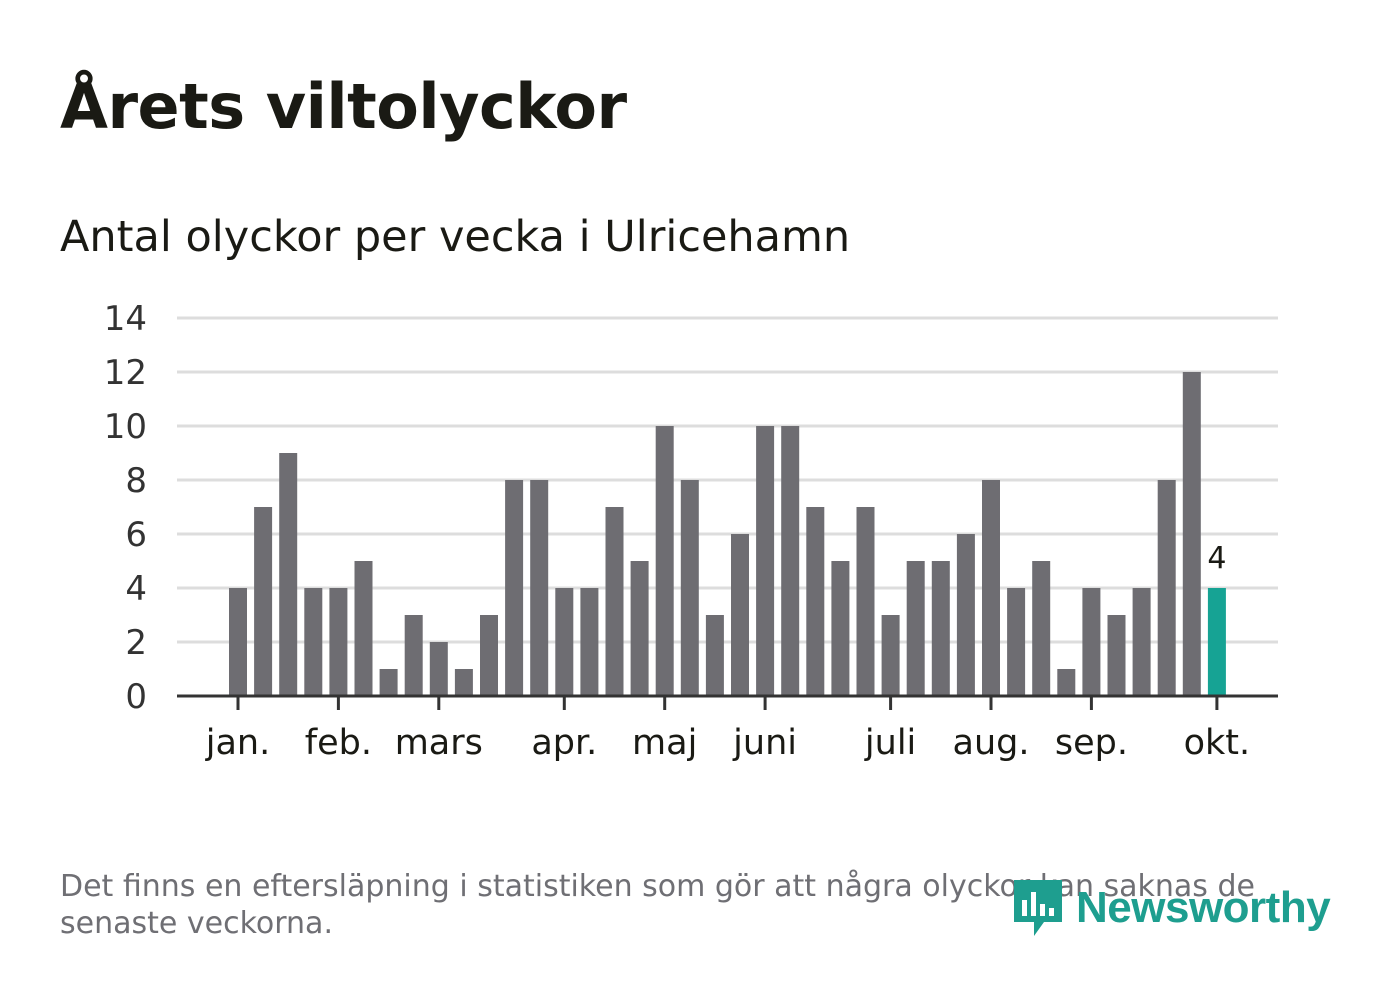 The image size is (1382, 999). I want to click on x-tick-label: sep., so click(1091, 743).